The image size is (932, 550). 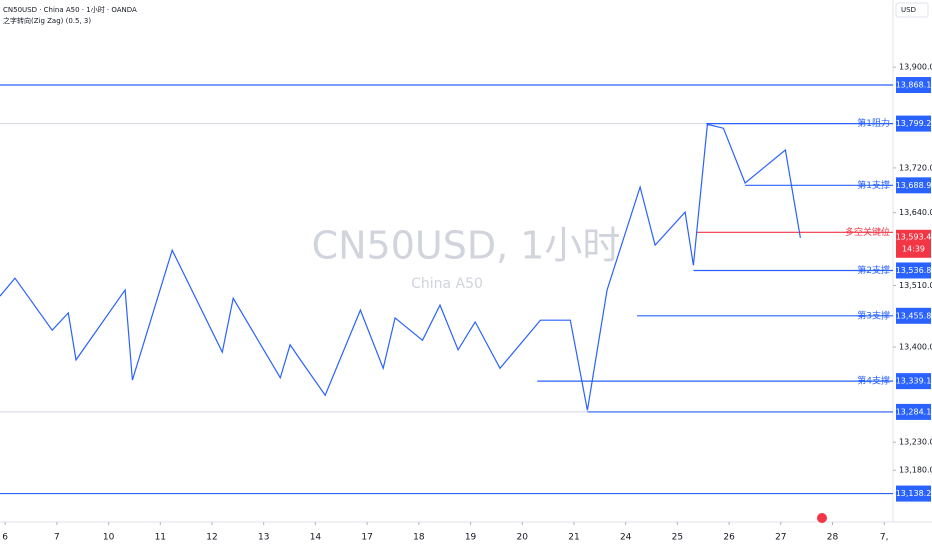 I want to click on x-tick-label: 28, so click(x=833, y=538).